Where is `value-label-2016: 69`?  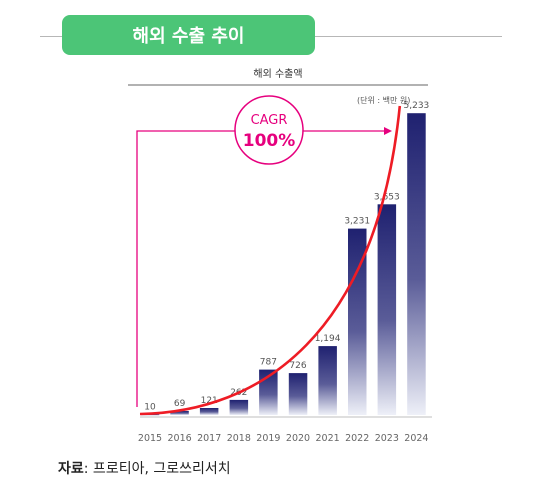
value-label-2016: 69 is located at coordinates (180, 404).